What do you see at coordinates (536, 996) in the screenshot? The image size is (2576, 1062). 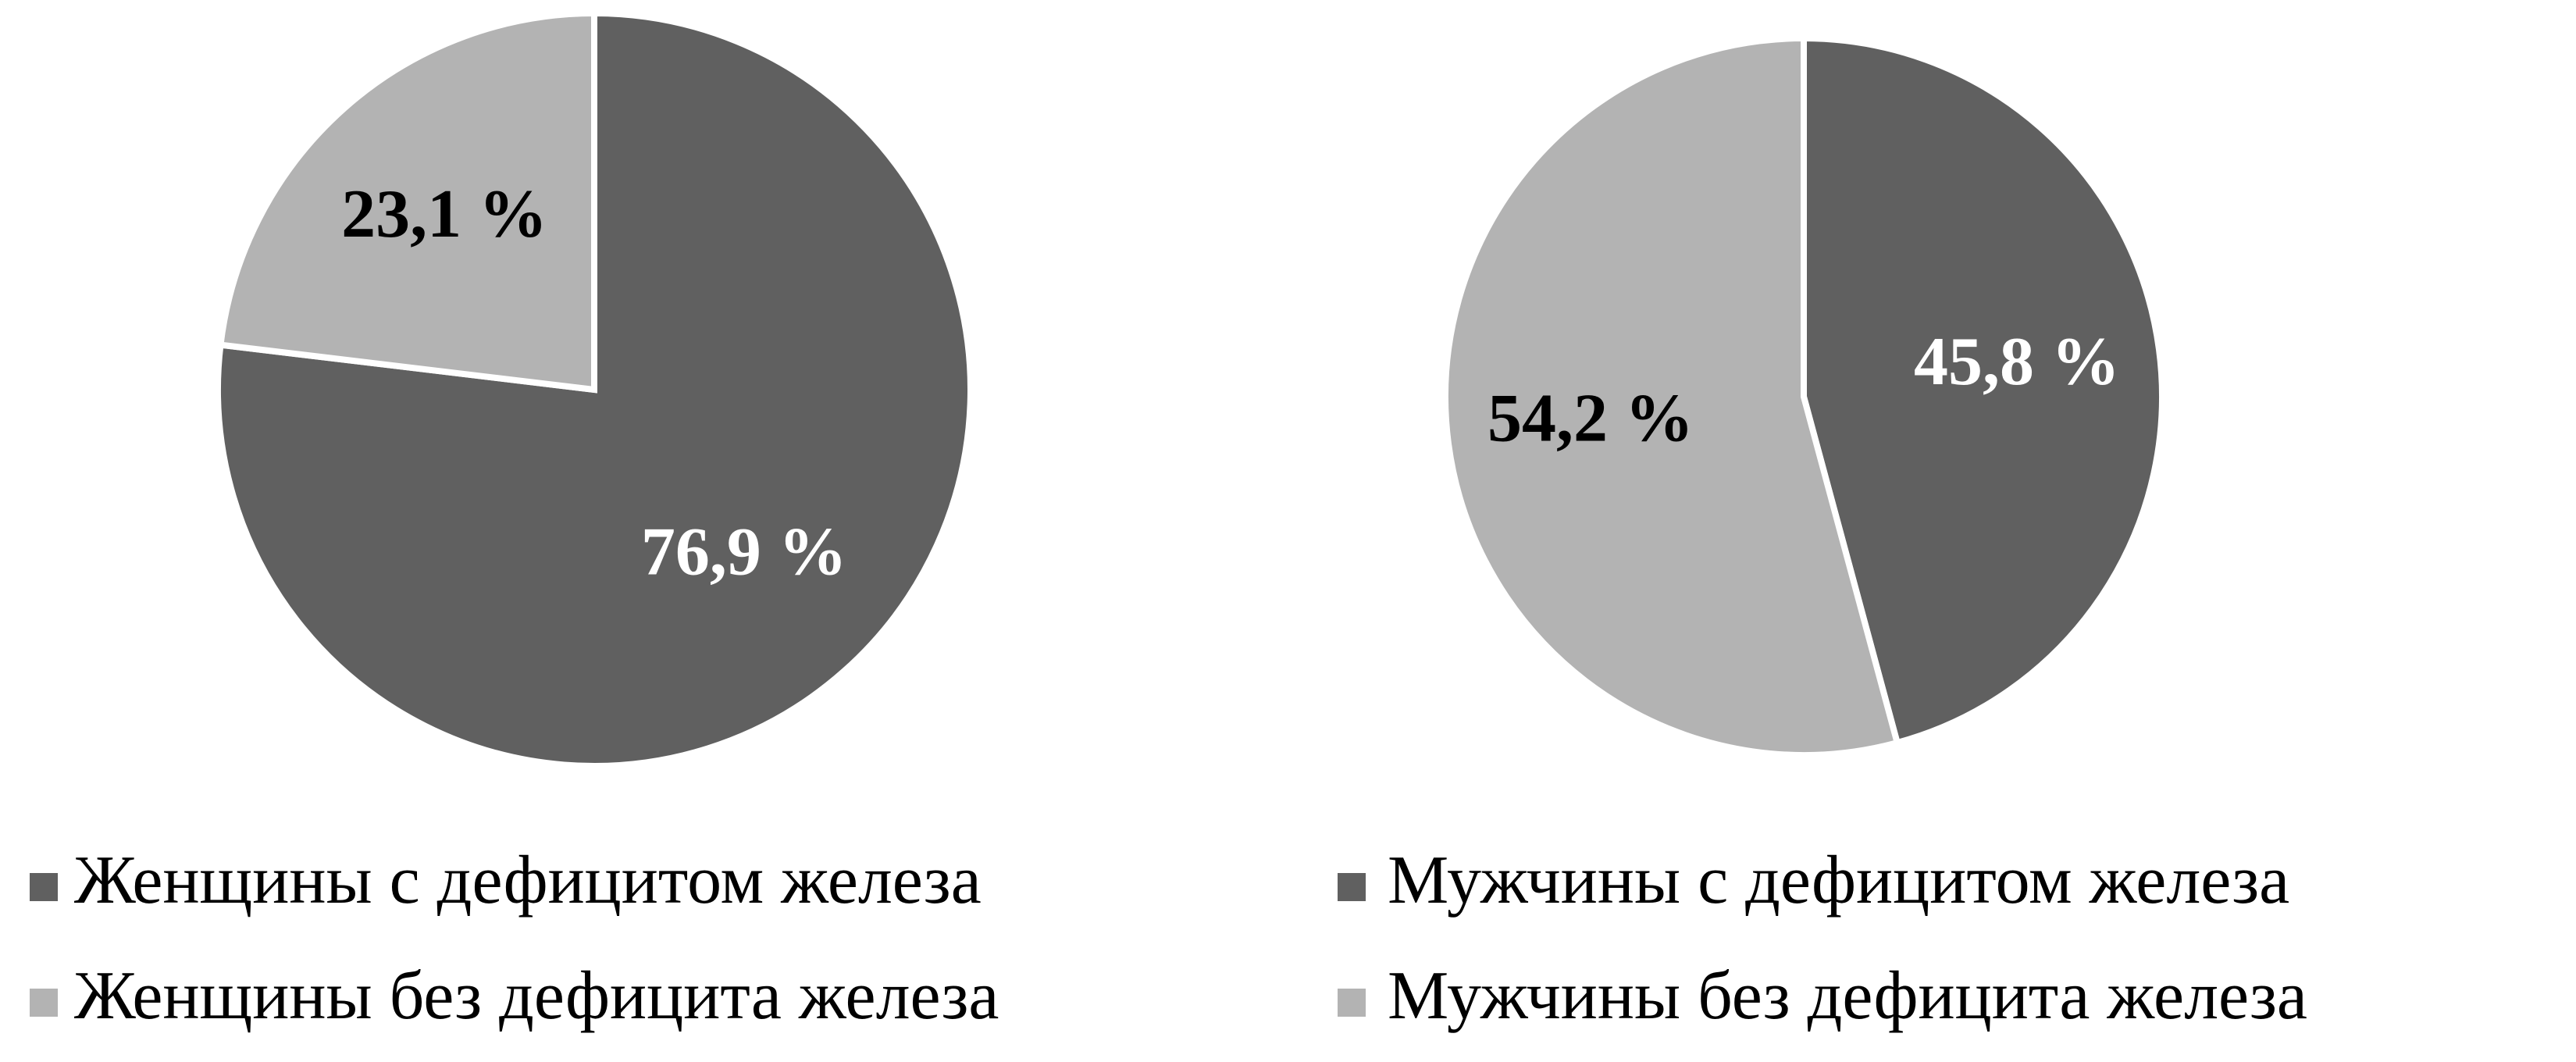 I see `legend-label: Женщины без дефицита железа` at bounding box center [536, 996].